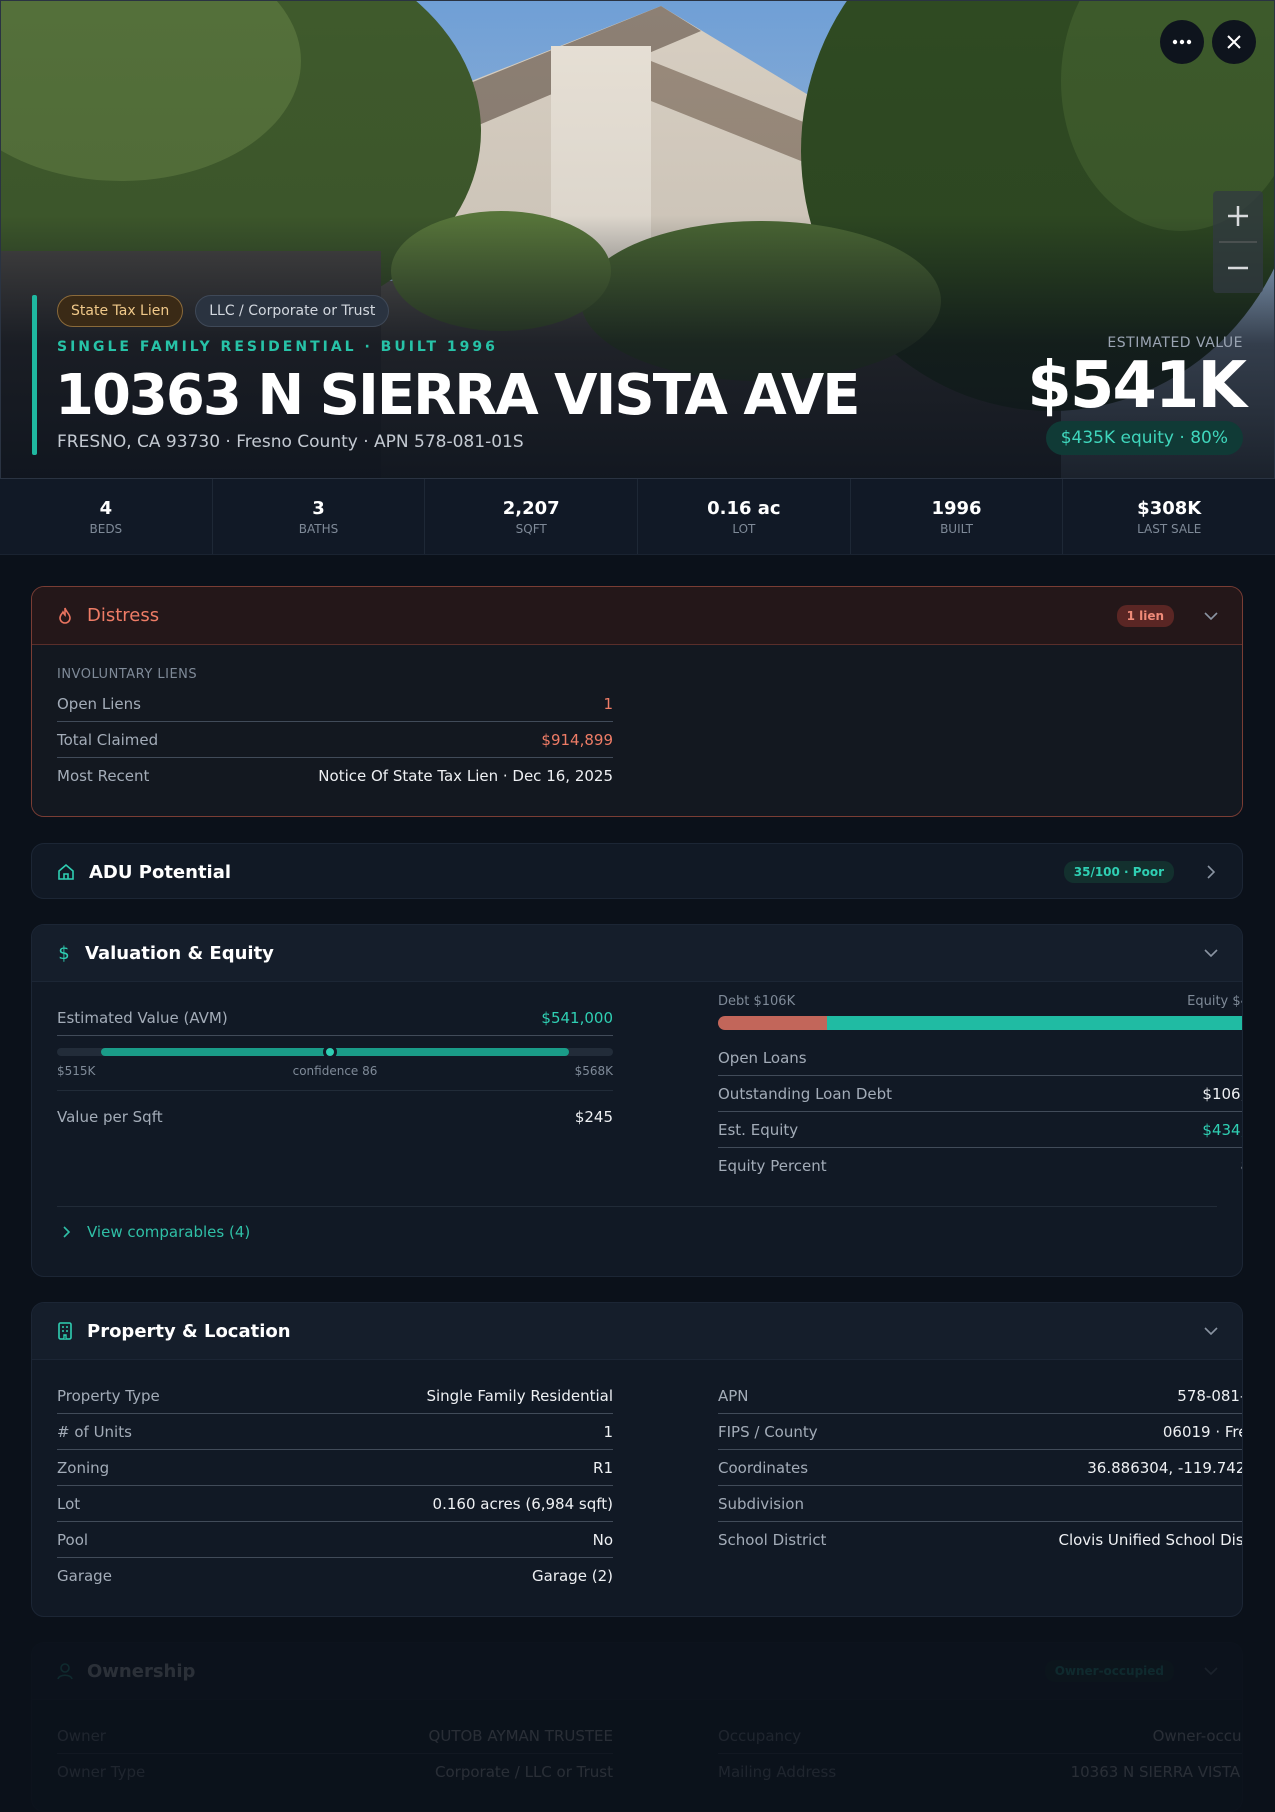 This screenshot has height=1812, width=1275. I want to click on row-value: QUTOB AYMAN TRUSTEE, so click(520, 1735).